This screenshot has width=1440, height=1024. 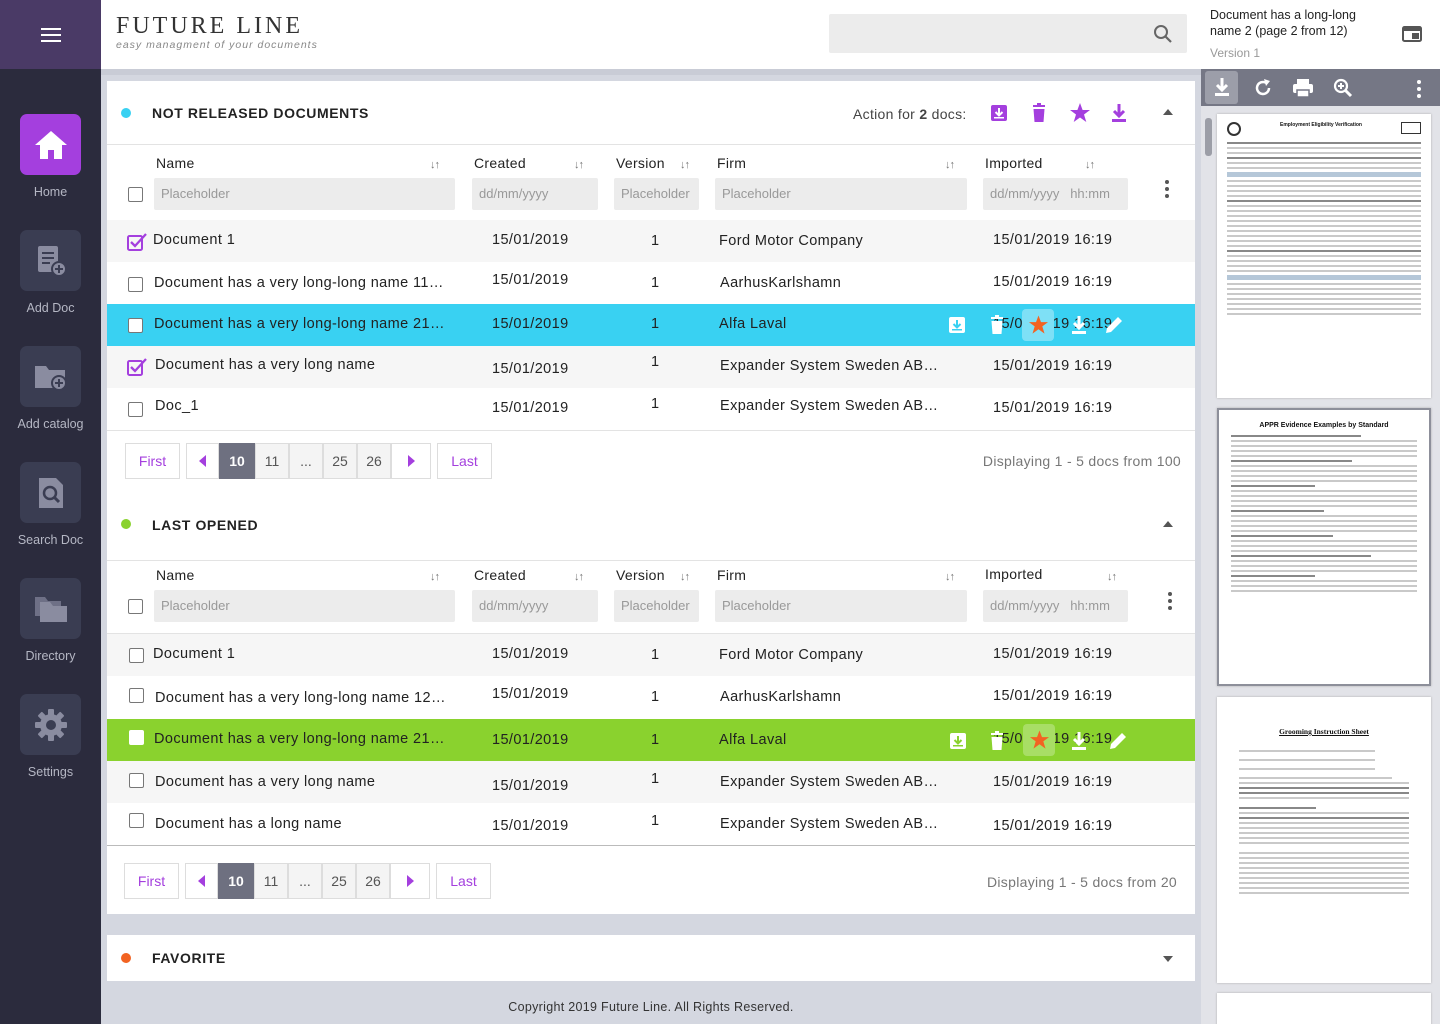 I want to click on viewer-download-button, so click(x=1221, y=87).